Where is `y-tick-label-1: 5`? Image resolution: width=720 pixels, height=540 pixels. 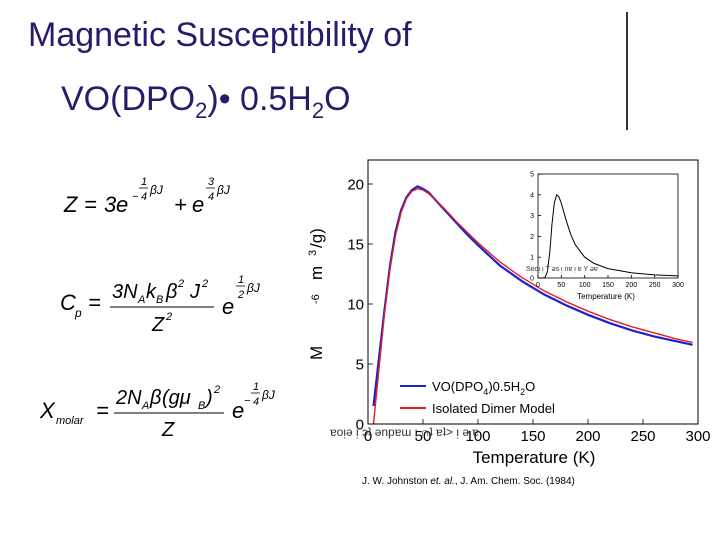
y-tick-label-1: 5 is located at coordinates (360, 364).